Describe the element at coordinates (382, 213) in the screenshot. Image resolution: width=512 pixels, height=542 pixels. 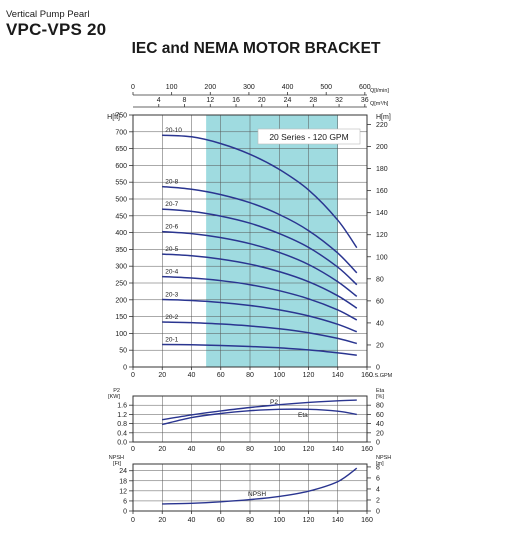
I see `y-right-tick-label: 140` at that location.